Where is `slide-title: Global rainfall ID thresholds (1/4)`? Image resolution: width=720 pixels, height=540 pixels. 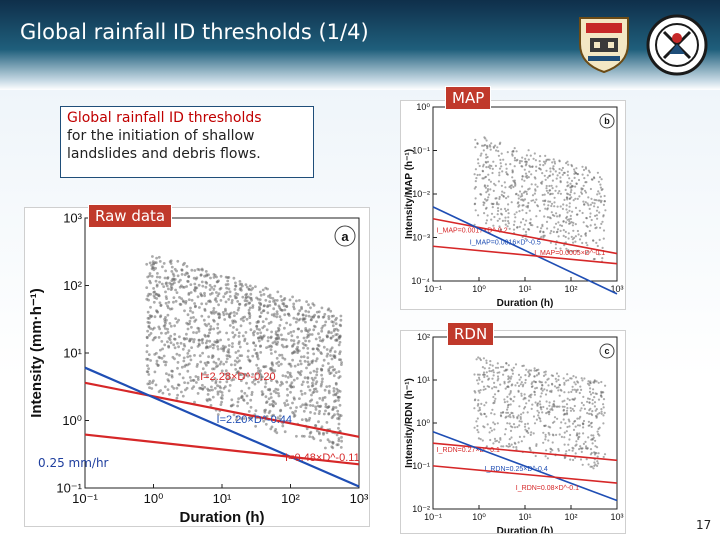 slide-title: Global rainfall ID thresholds (1/4) is located at coordinates (194, 32).